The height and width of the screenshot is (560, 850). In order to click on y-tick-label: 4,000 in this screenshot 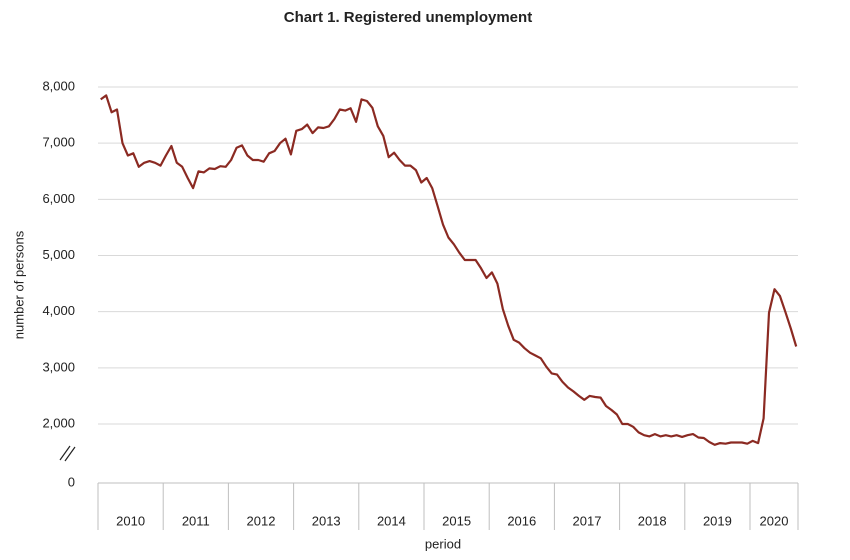, I will do `click(58, 310)`.